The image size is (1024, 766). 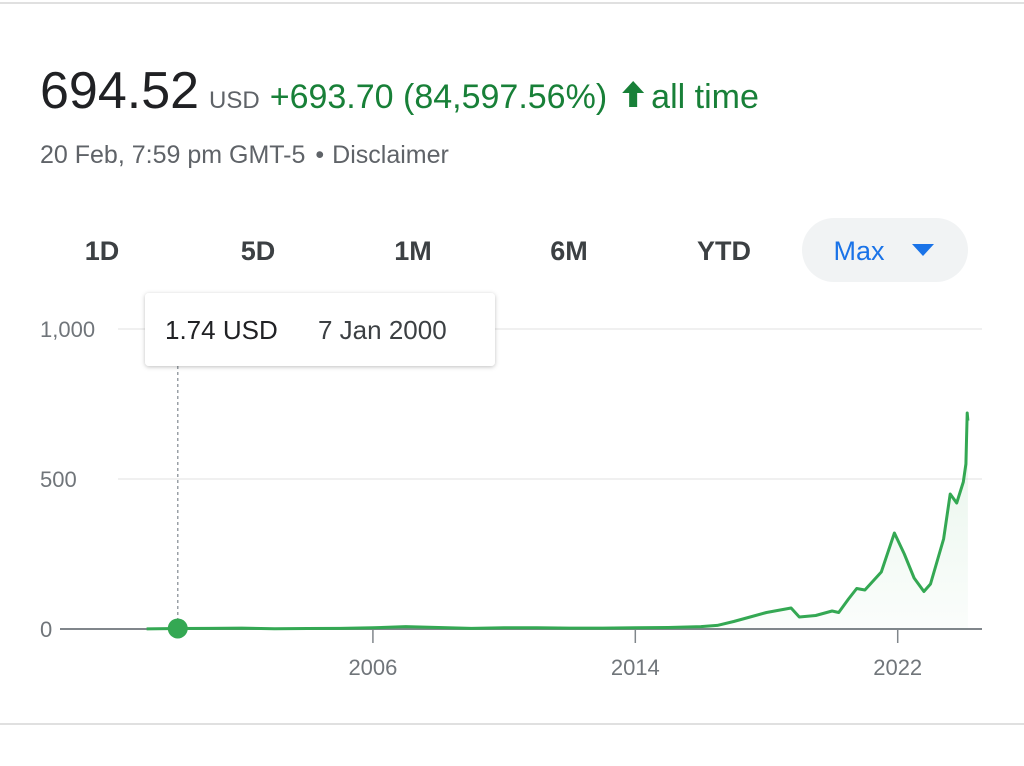 What do you see at coordinates (633, 94) in the screenshot?
I see `up-arrow-icon` at bounding box center [633, 94].